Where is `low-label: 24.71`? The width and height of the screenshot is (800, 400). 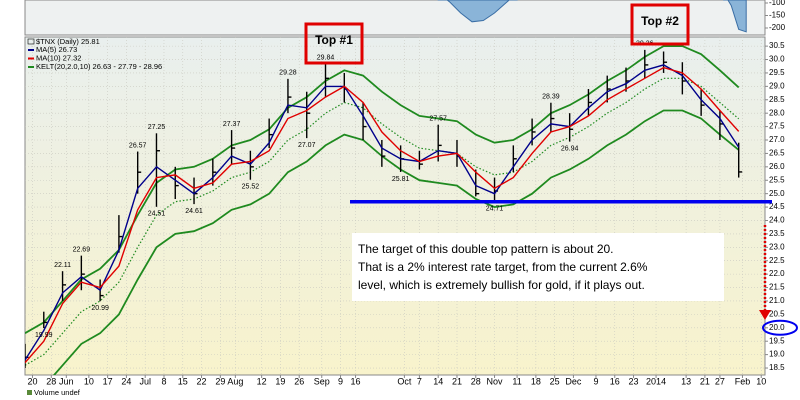
low-label: 24.71 is located at coordinates (495, 208).